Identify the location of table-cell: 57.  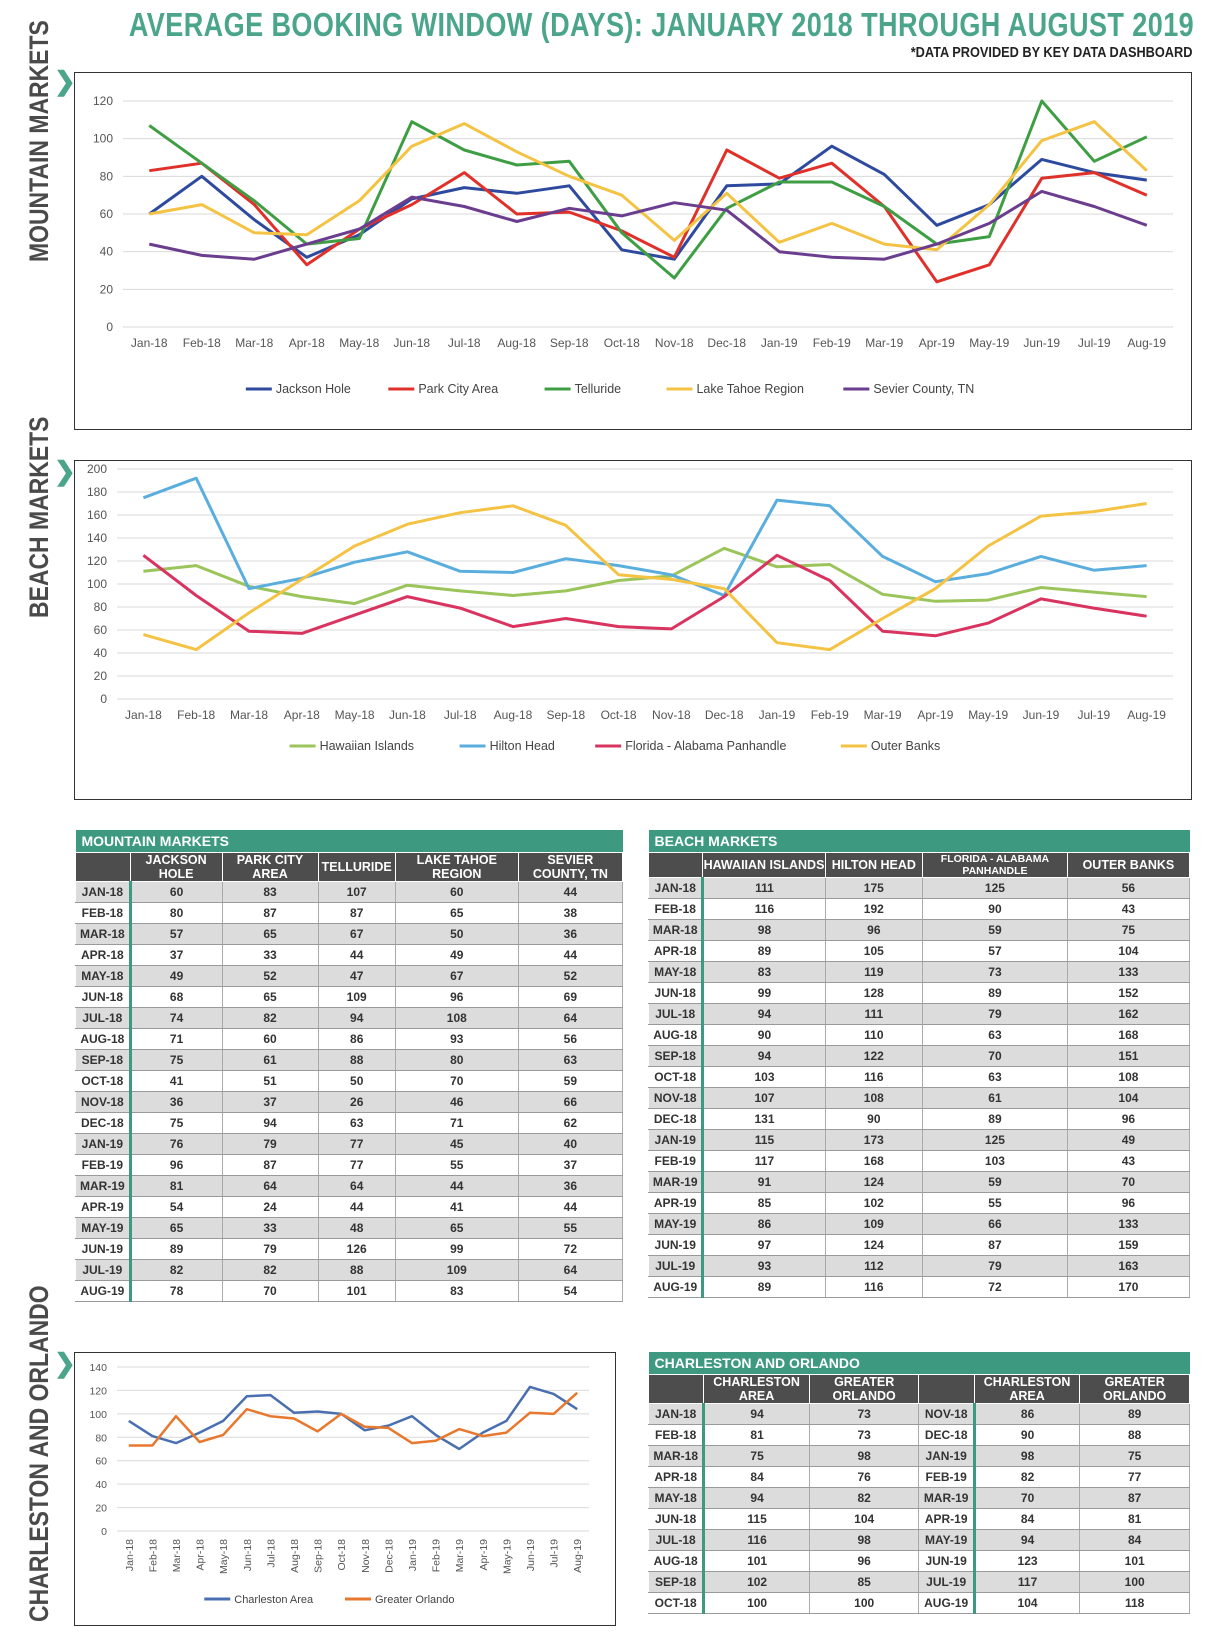
(176, 934).